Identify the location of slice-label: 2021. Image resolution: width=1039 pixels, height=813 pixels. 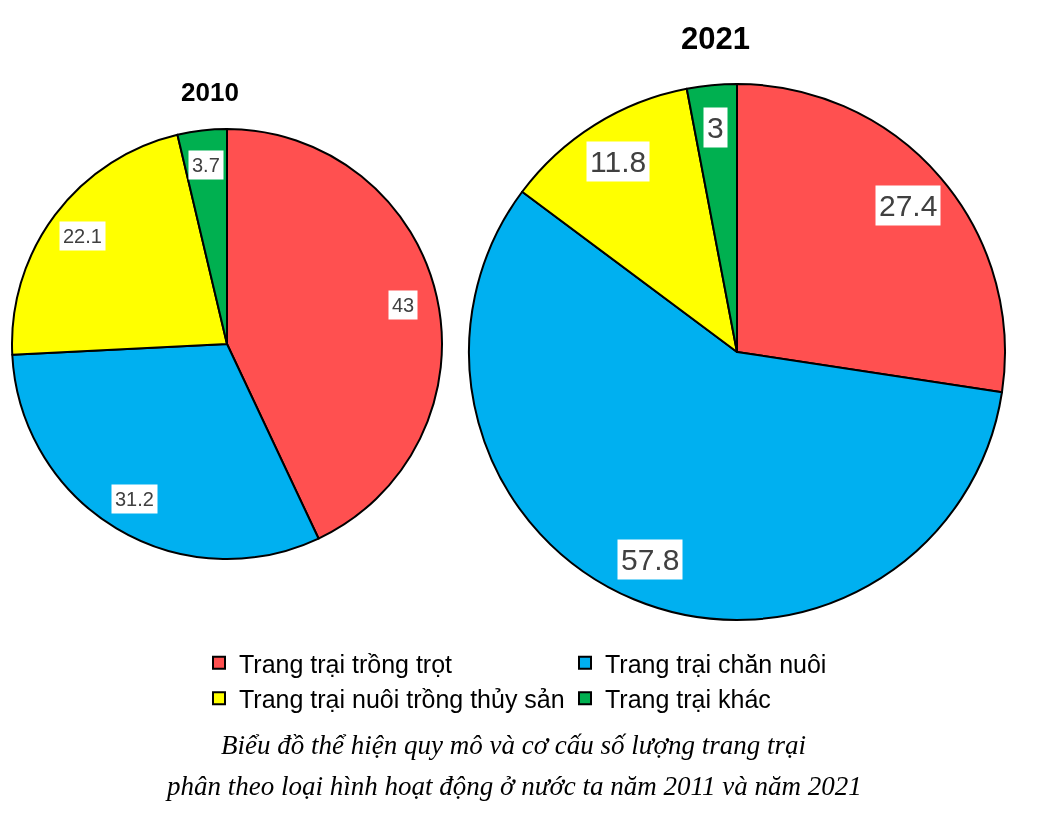
(715, 38).